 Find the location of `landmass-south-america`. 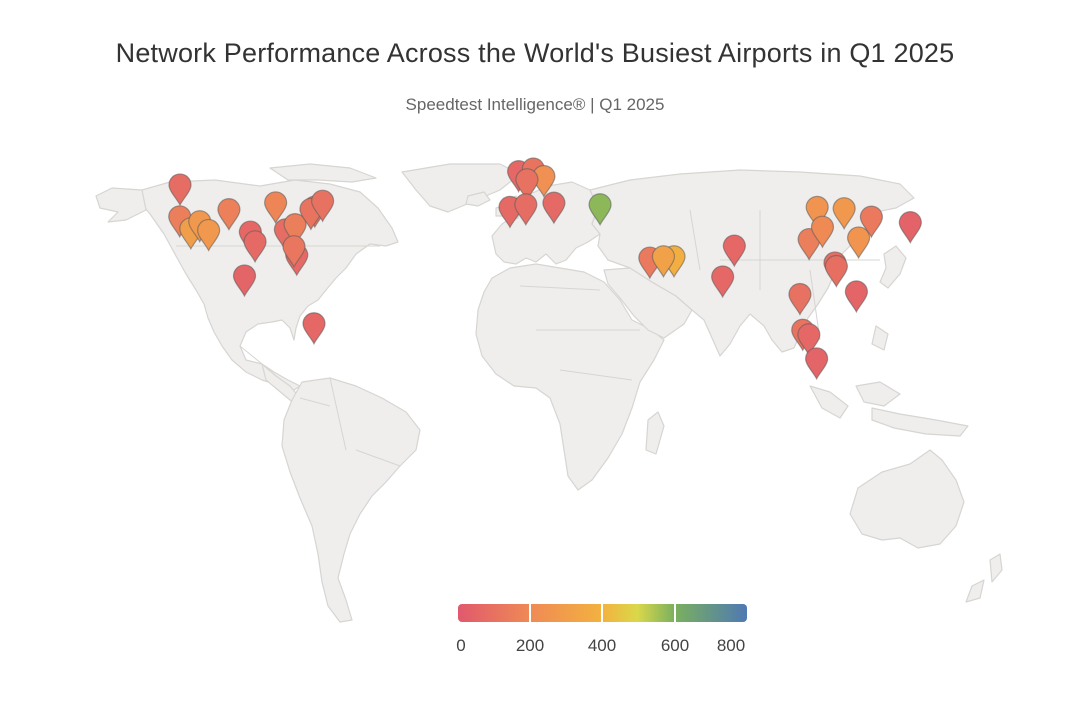

landmass-south-america is located at coordinates (351, 500).